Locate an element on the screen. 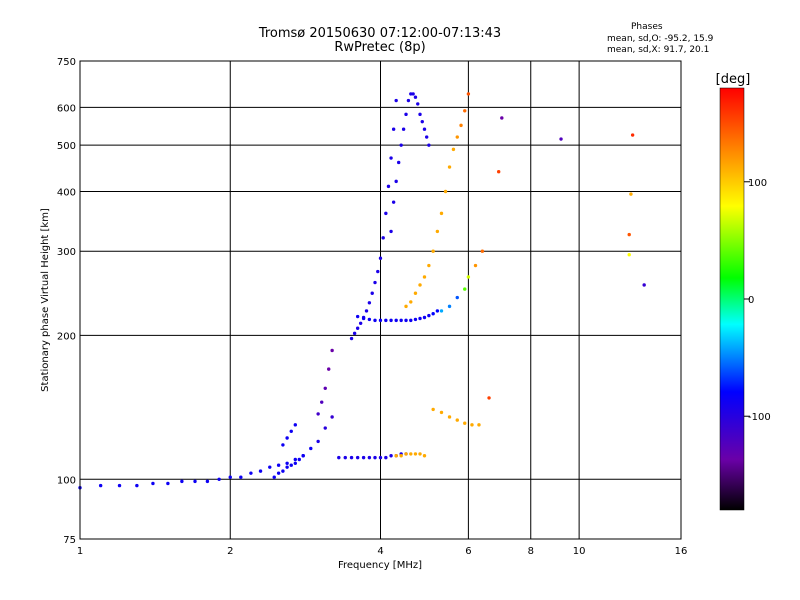 The image size is (800, 600). colorbar-tick-label: -100 is located at coordinates (759, 417).